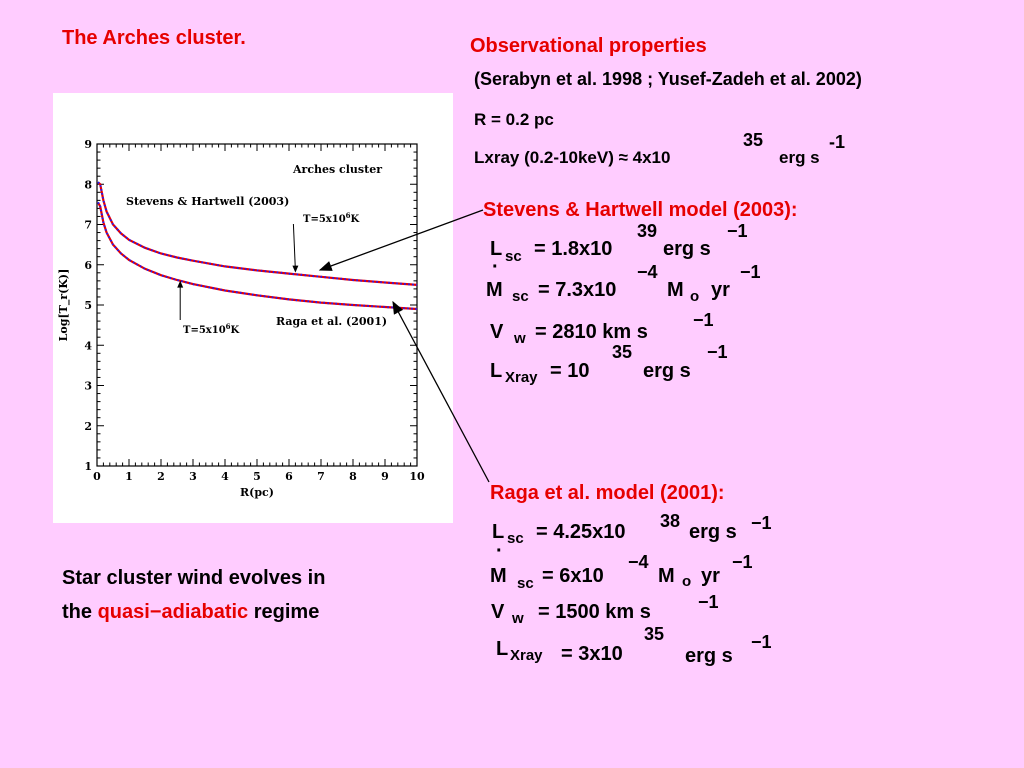  Describe the element at coordinates (666, 576) in the screenshot. I see `raga-m-unit: M` at that location.